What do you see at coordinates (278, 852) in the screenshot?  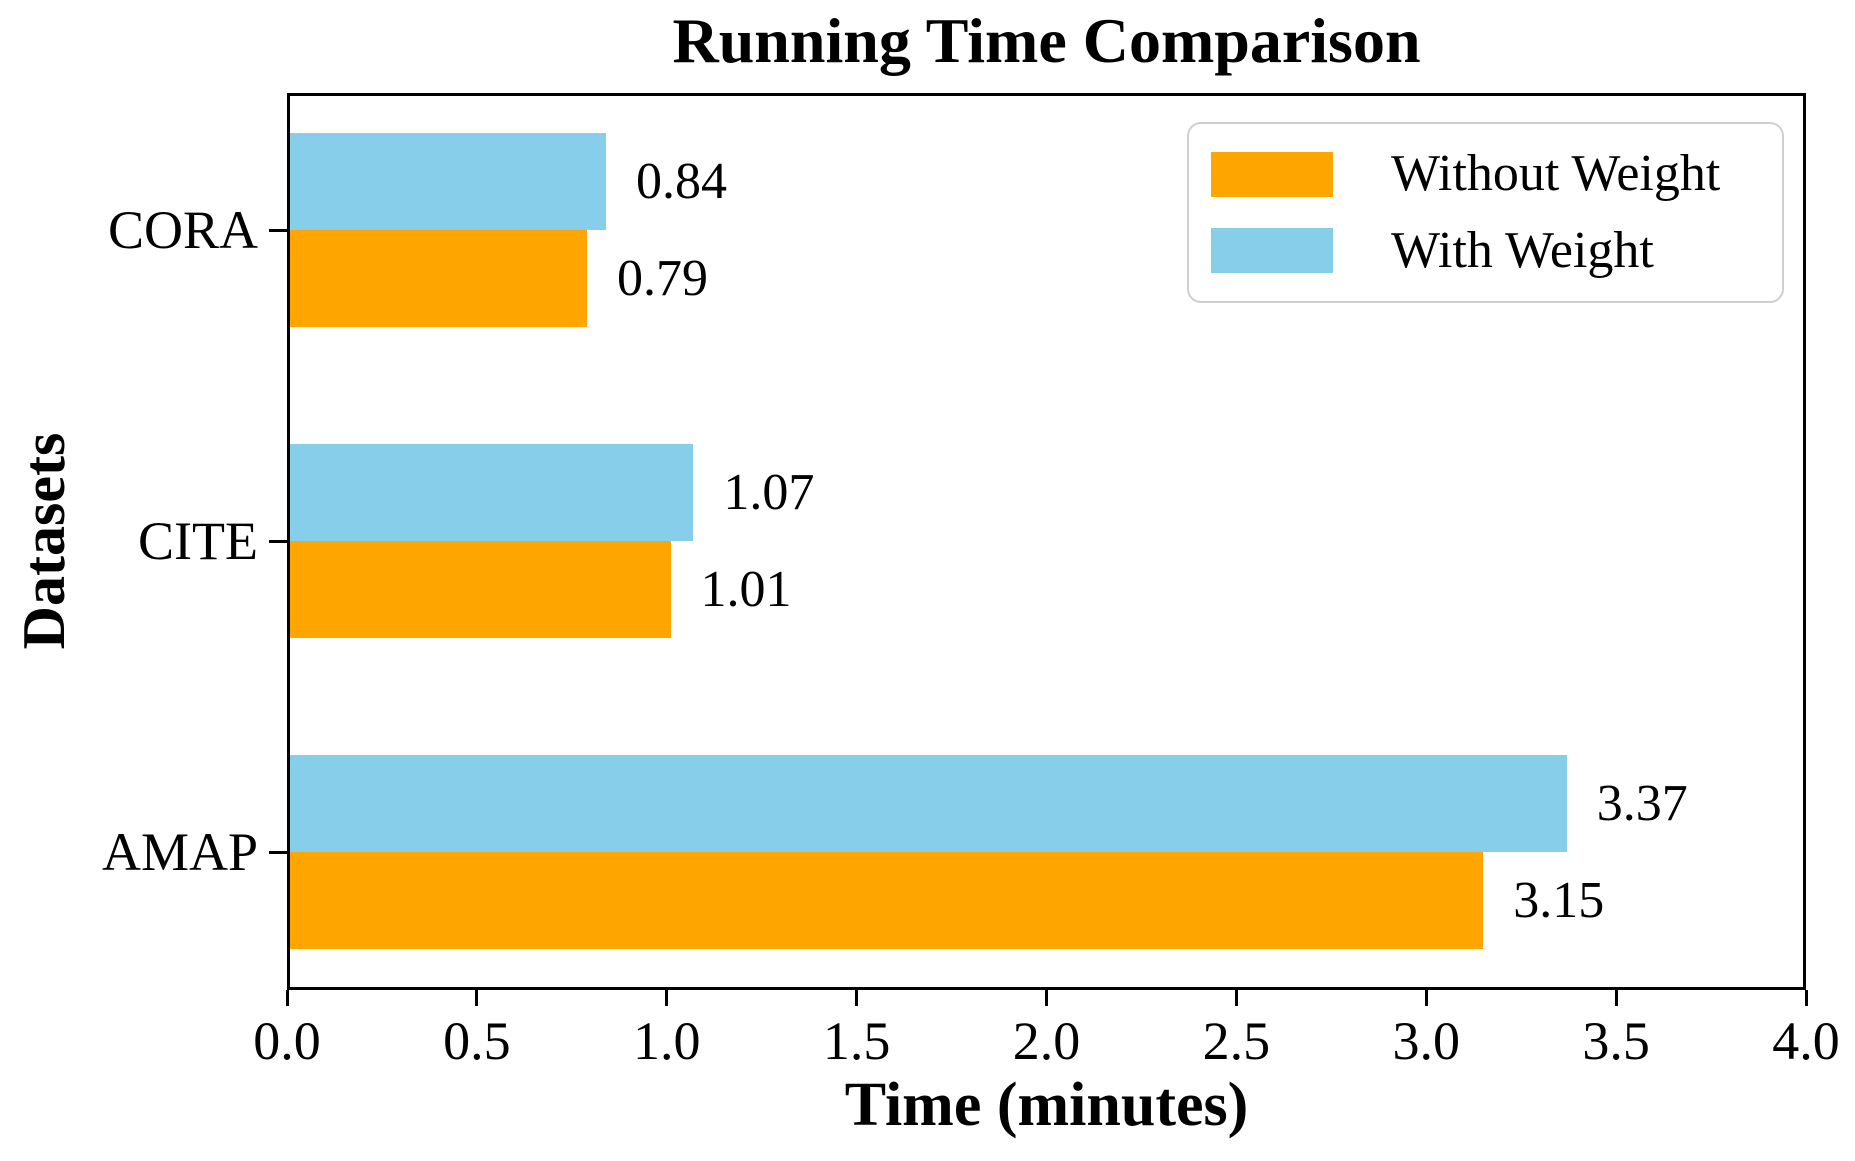 I see `y-tick-amap` at bounding box center [278, 852].